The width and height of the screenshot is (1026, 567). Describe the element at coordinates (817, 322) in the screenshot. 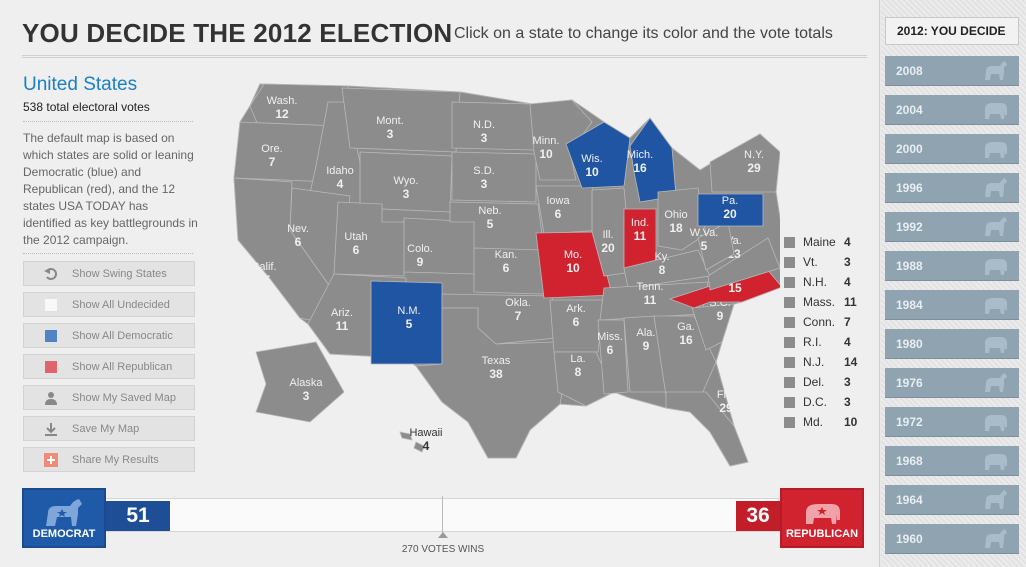

I see `small-state-conn: Conn. 7` at that location.